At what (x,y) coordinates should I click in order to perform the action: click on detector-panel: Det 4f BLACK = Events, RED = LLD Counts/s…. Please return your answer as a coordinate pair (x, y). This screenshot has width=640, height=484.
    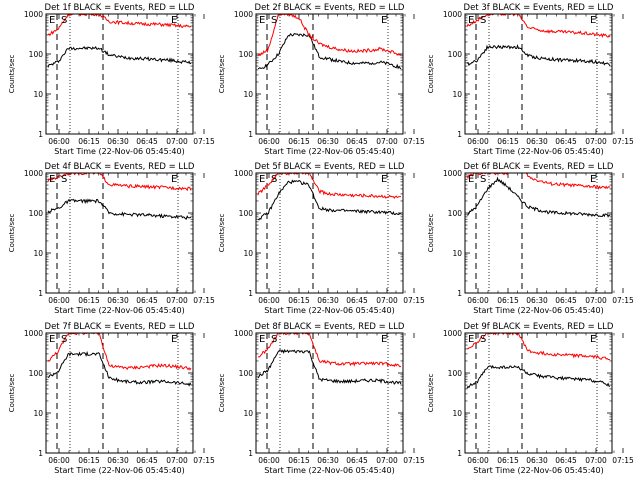
    Looking at the image, I should click on (111, 238).